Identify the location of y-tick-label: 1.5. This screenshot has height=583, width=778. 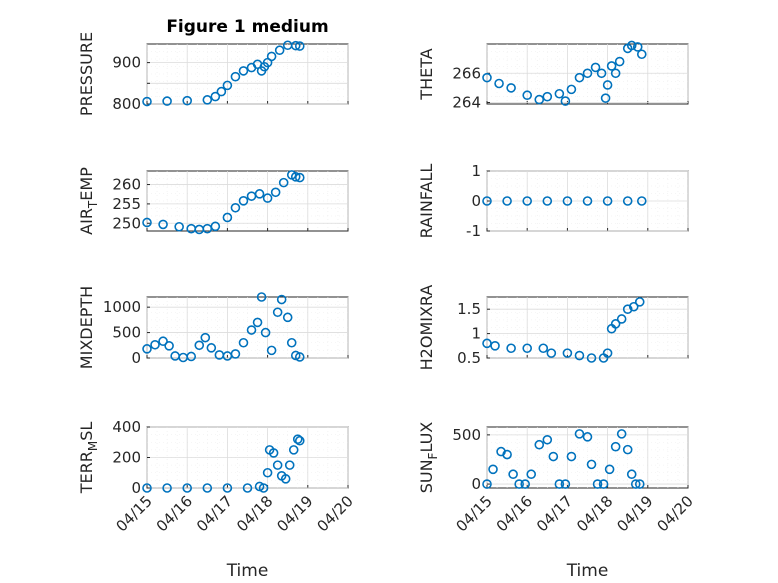
(469, 309).